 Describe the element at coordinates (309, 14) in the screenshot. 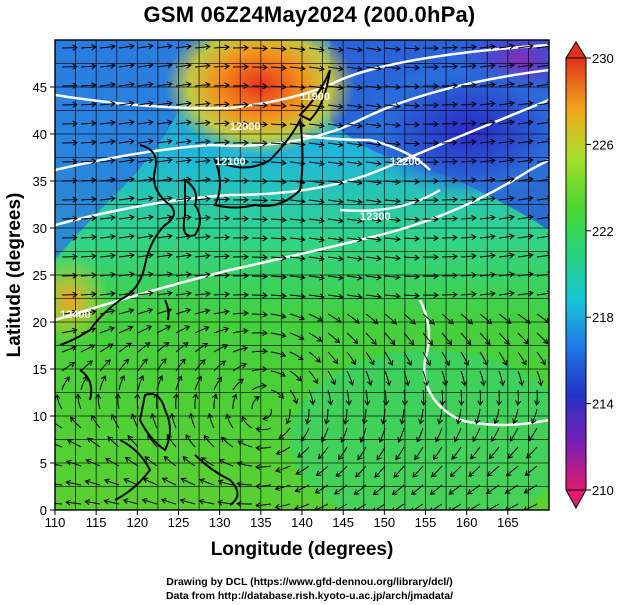

I see `map-title: GSM 06Z24May2024 (200.0hPa)` at that location.